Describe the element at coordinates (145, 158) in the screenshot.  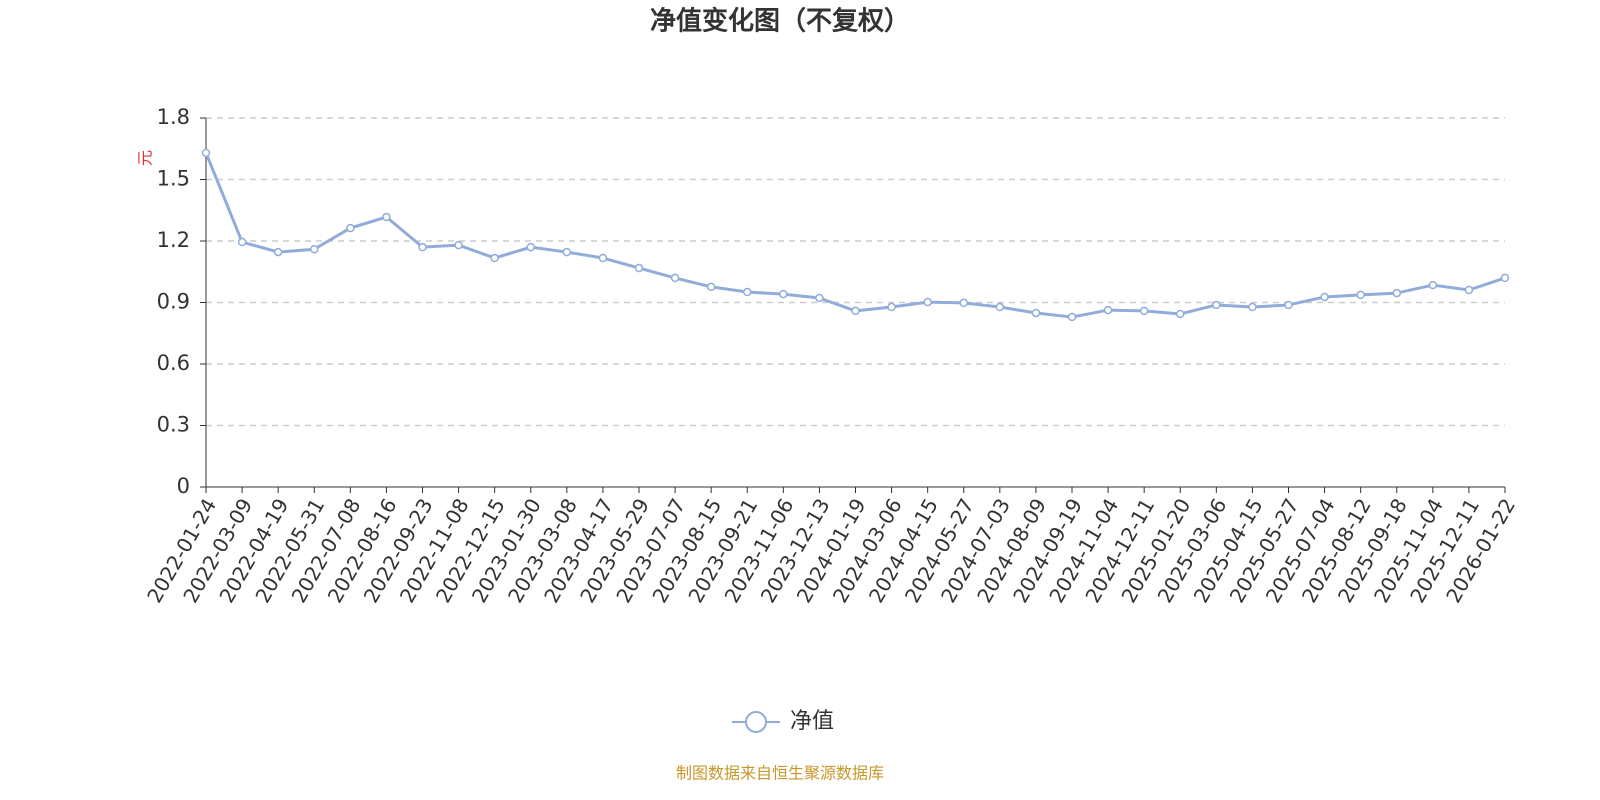
I see `y-axis-label: 元` at that location.